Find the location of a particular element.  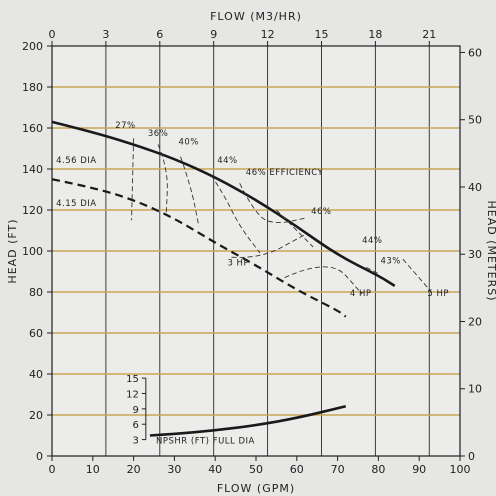

x-tick-label: 40 is located at coordinates (215, 469).